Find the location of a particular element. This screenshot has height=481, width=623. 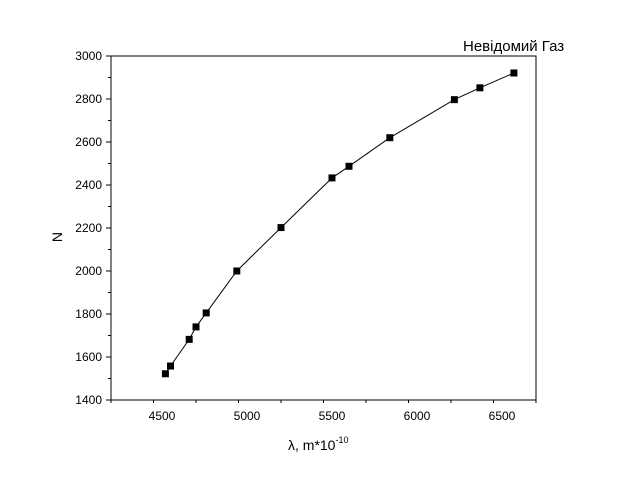

x-tick-label: 5000 is located at coordinates (247, 416).